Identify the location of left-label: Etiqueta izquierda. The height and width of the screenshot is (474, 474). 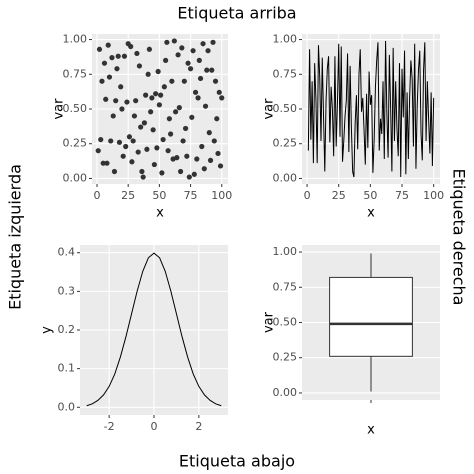
(15, 237).